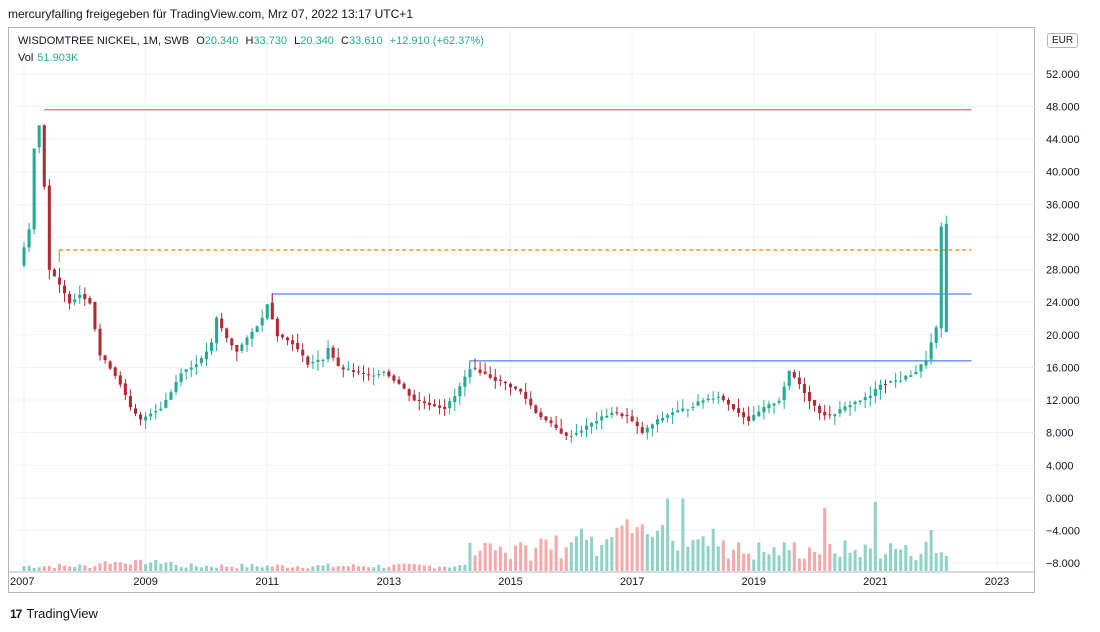 The height and width of the screenshot is (632, 1100). What do you see at coordinates (754, 582) in the screenshot?
I see `x-tick-label: 2019` at bounding box center [754, 582].